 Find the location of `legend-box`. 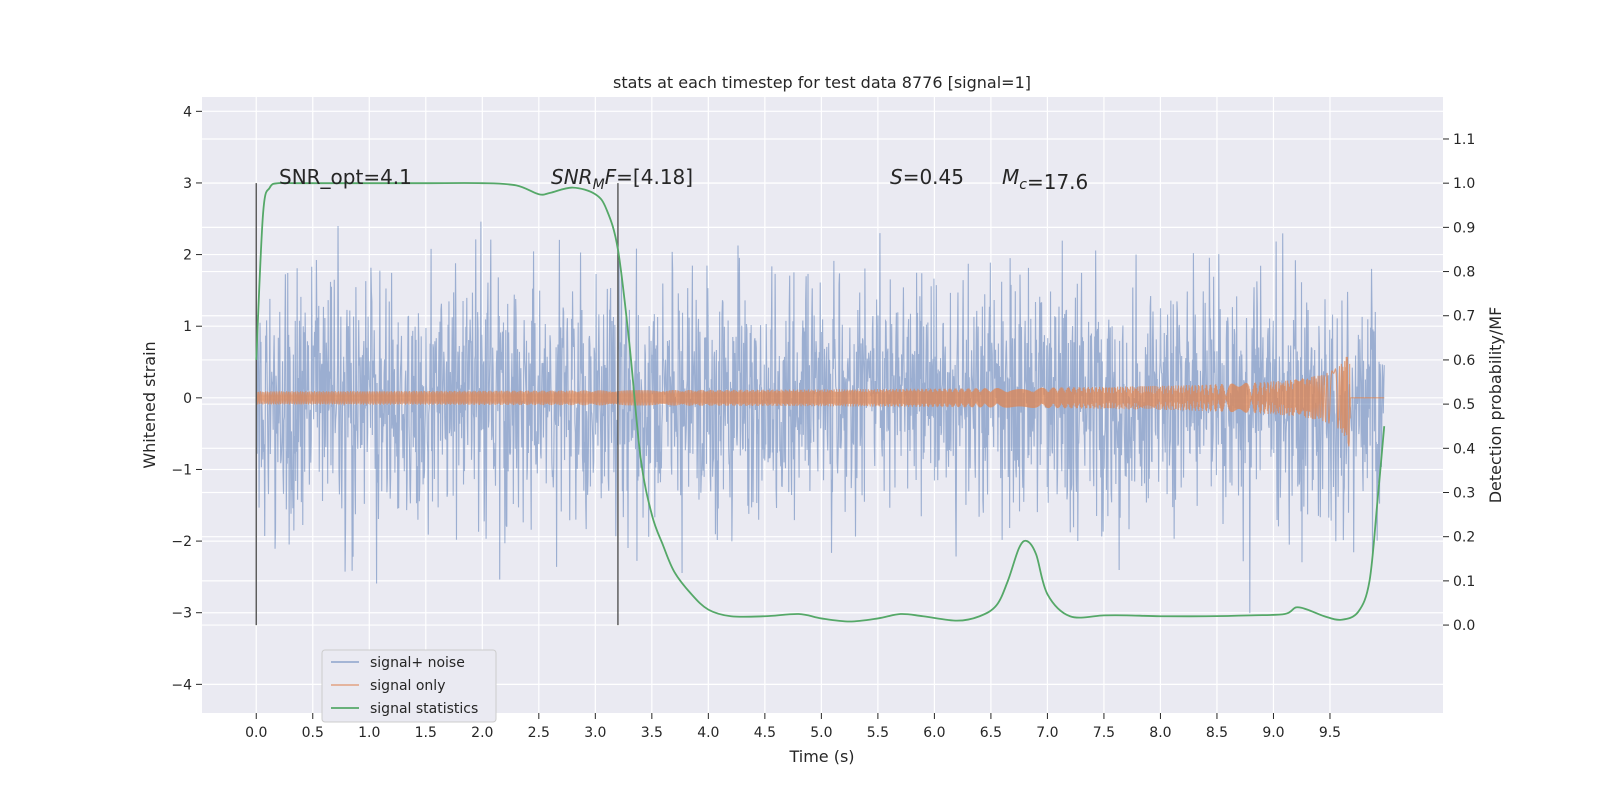

legend-box is located at coordinates (409, 686).